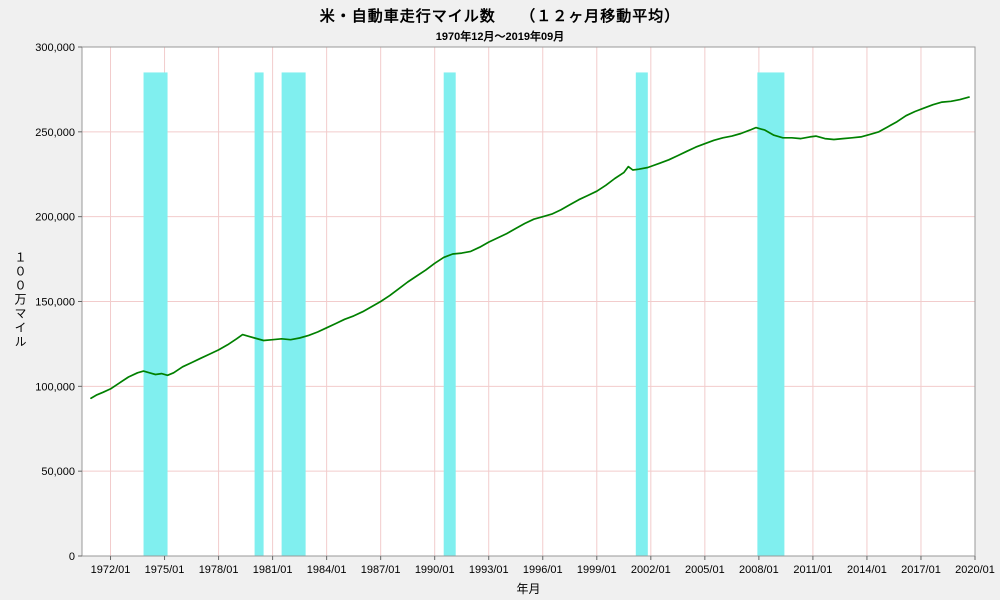 Image resolution: width=1000 pixels, height=600 pixels. I want to click on x-tick-label: 1999/01, so click(597, 570).